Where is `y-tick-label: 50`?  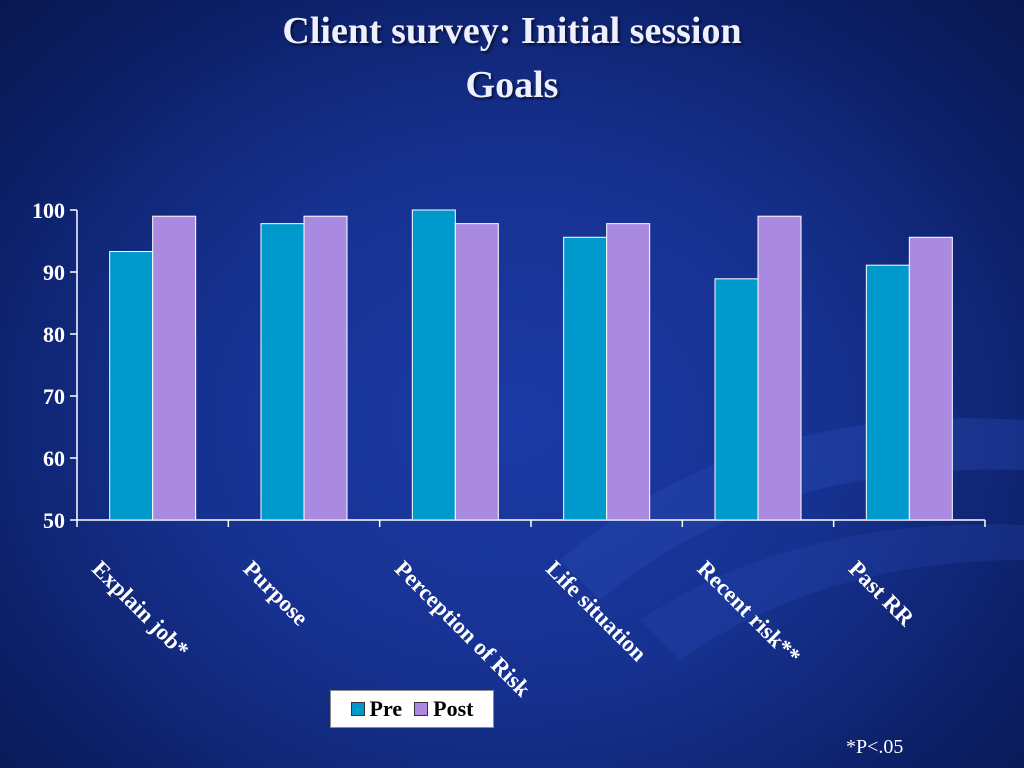
y-tick-label: 50 is located at coordinates (54, 520).